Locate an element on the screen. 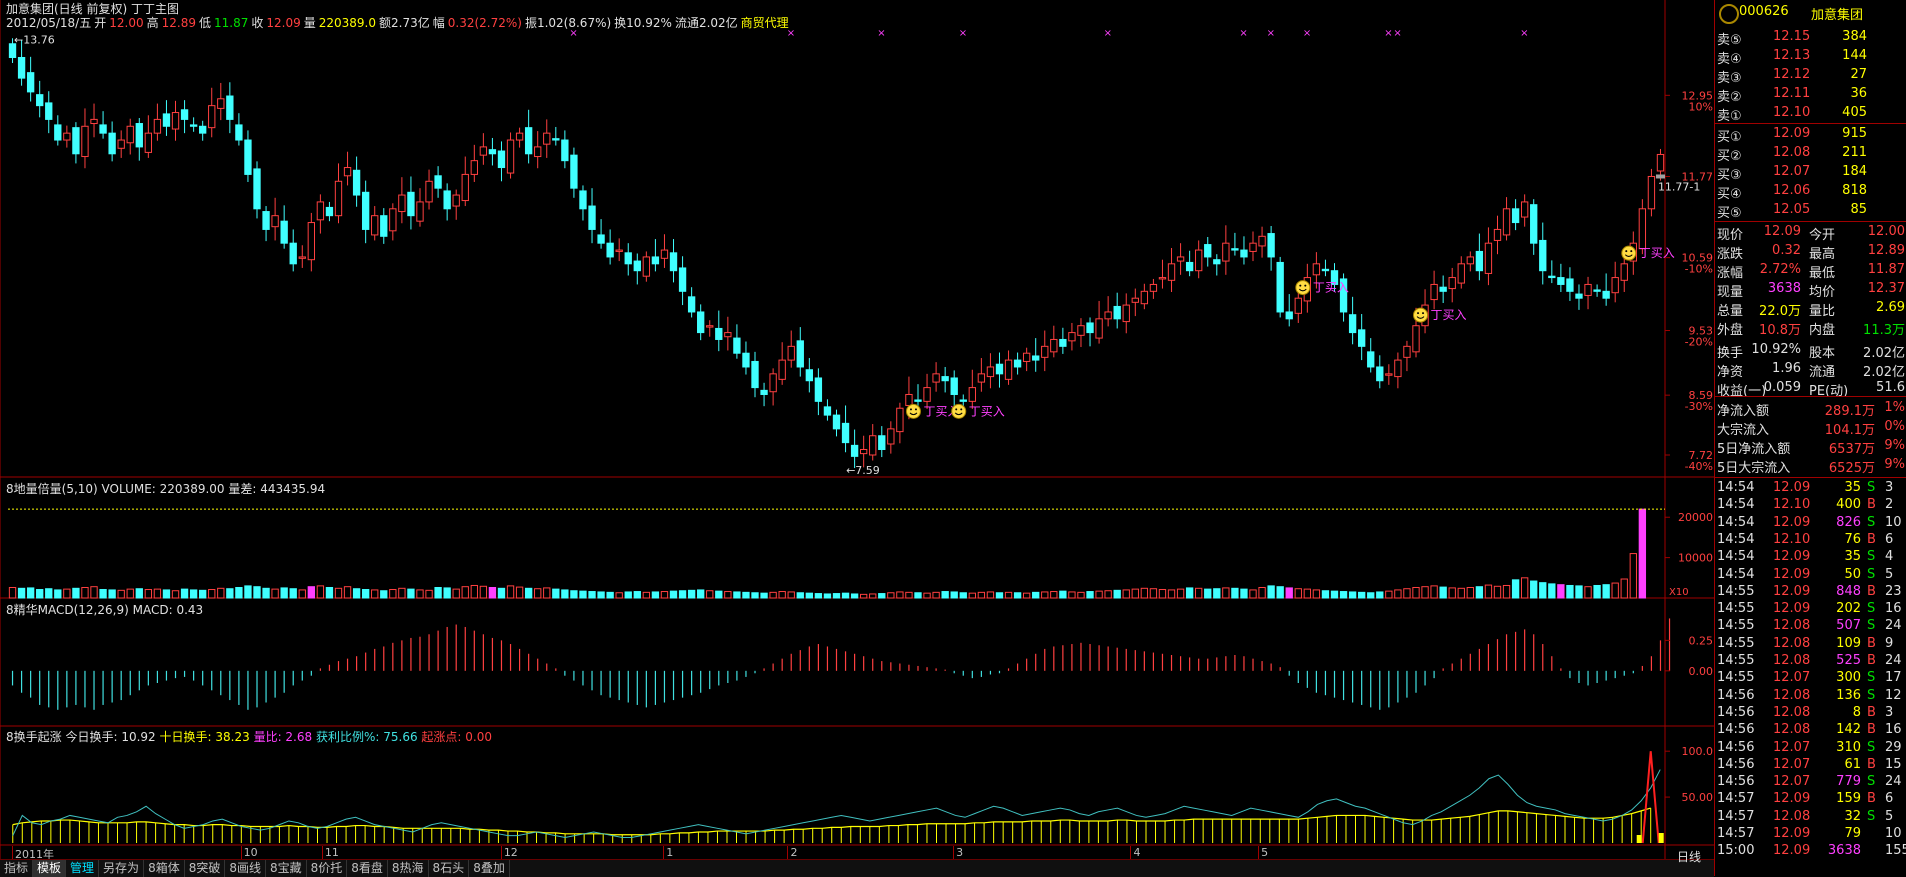 The width and height of the screenshot is (1906, 877). tick-side: B is located at coordinates (1871, 764).